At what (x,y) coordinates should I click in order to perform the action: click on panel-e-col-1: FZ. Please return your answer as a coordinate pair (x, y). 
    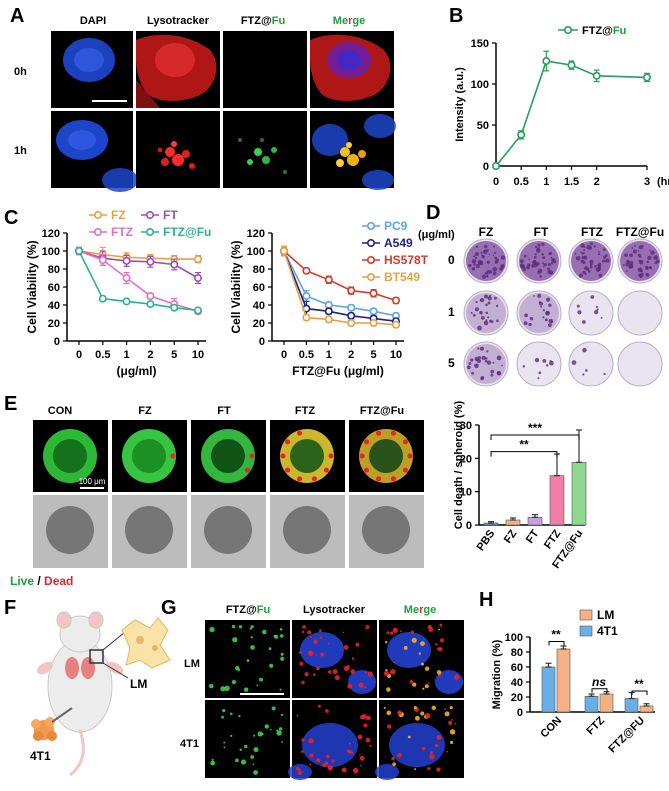
    Looking at the image, I should click on (145, 411).